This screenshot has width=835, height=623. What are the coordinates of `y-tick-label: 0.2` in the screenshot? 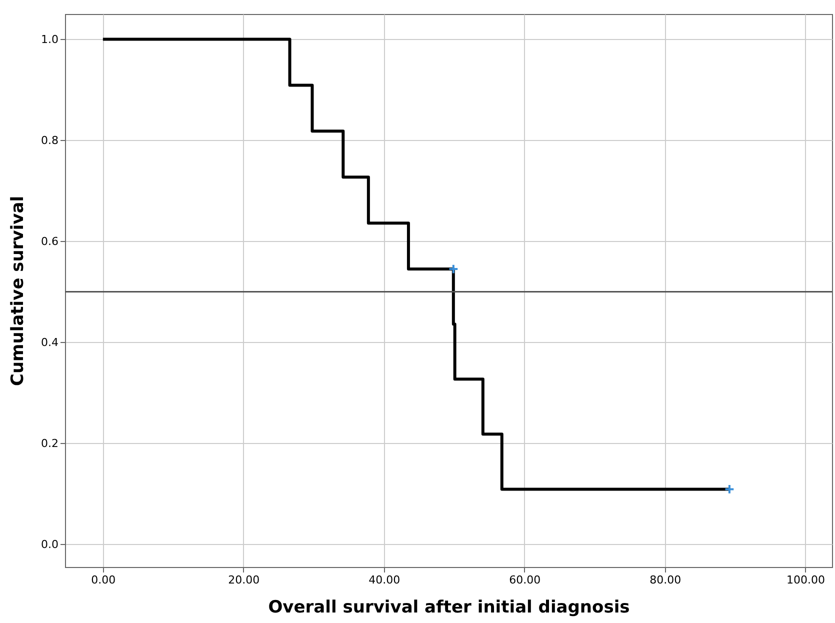 It's located at (49, 443).